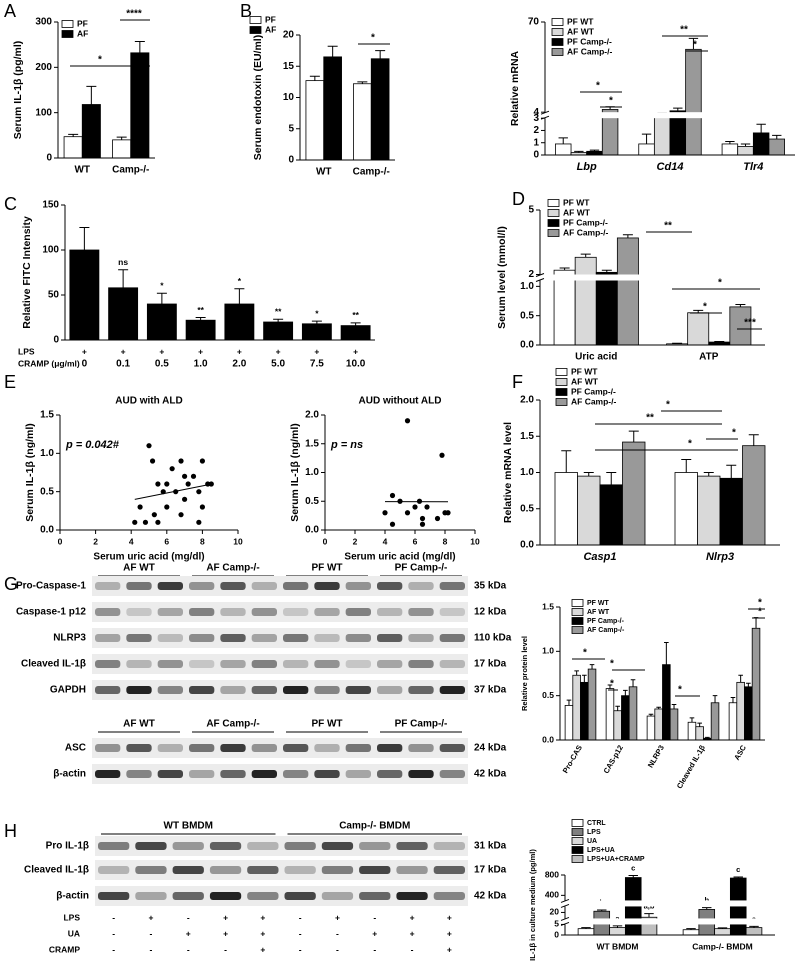 This screenshot has width=800, height=961. What do you see at coordinates (355, 315) in the screenshot?
I see `bar-label: **` at bounding box center [355, 315].